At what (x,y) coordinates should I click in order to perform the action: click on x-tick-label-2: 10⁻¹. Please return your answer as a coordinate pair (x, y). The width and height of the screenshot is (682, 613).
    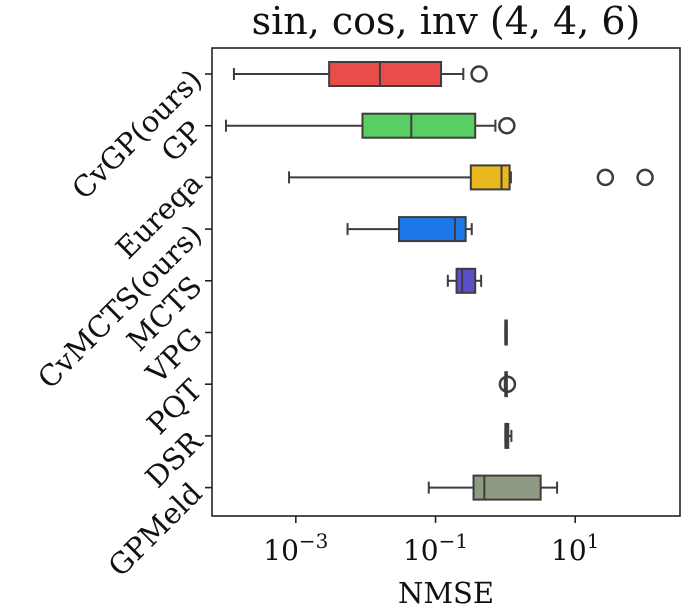
    Looking at the image, I should click on (435, 548).